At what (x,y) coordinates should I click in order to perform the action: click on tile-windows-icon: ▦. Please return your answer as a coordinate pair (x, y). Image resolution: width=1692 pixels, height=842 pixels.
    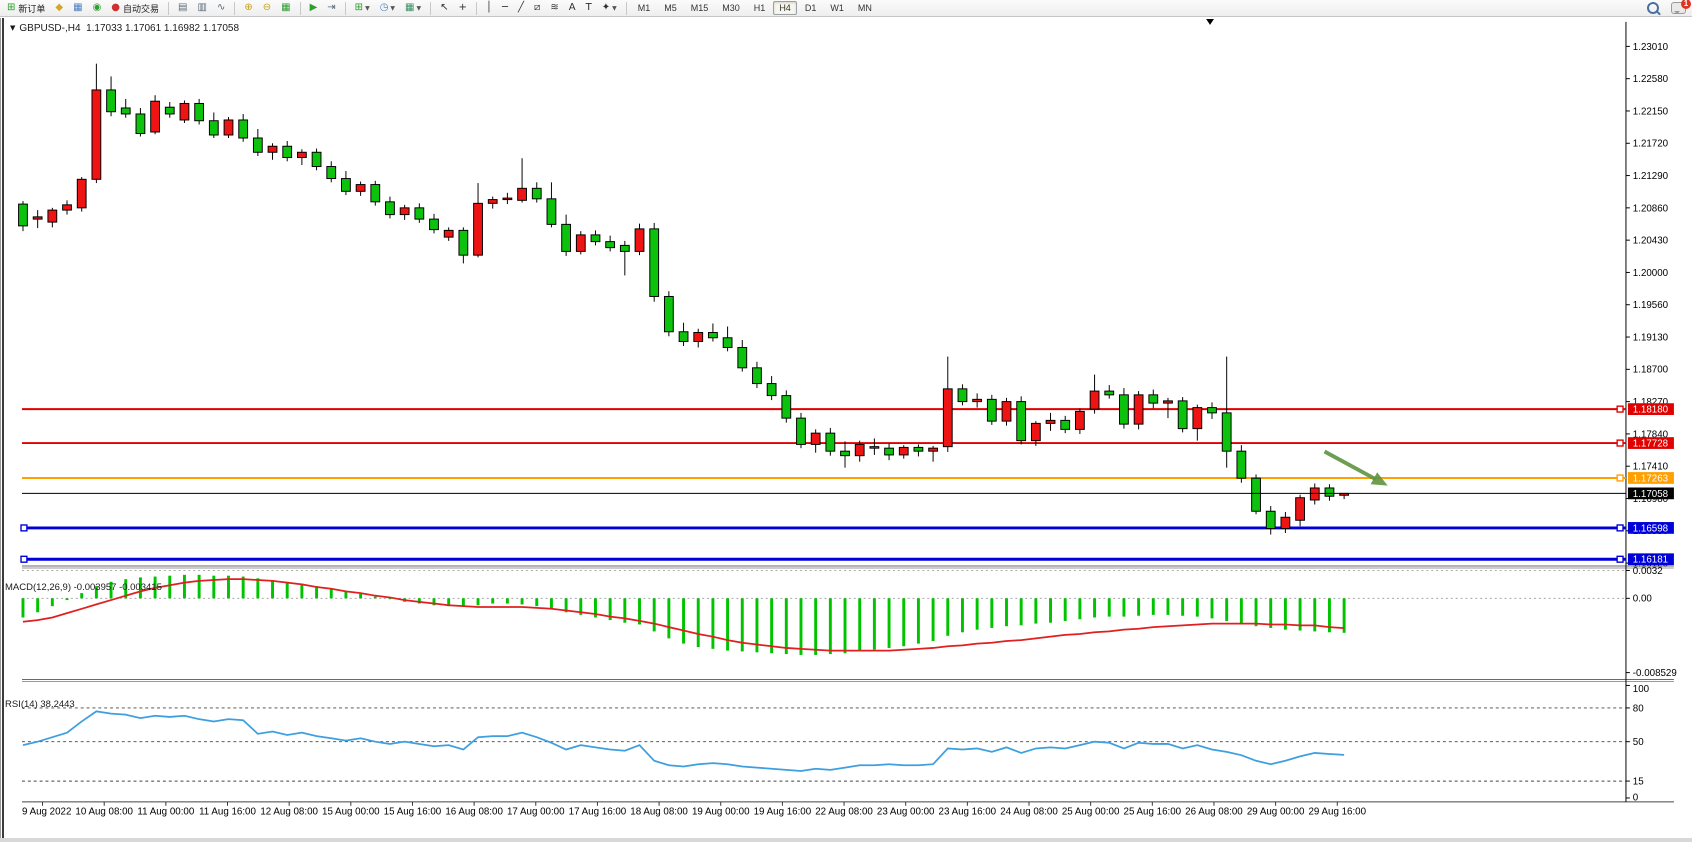
    Looking at the image, I should click on (286, 7).